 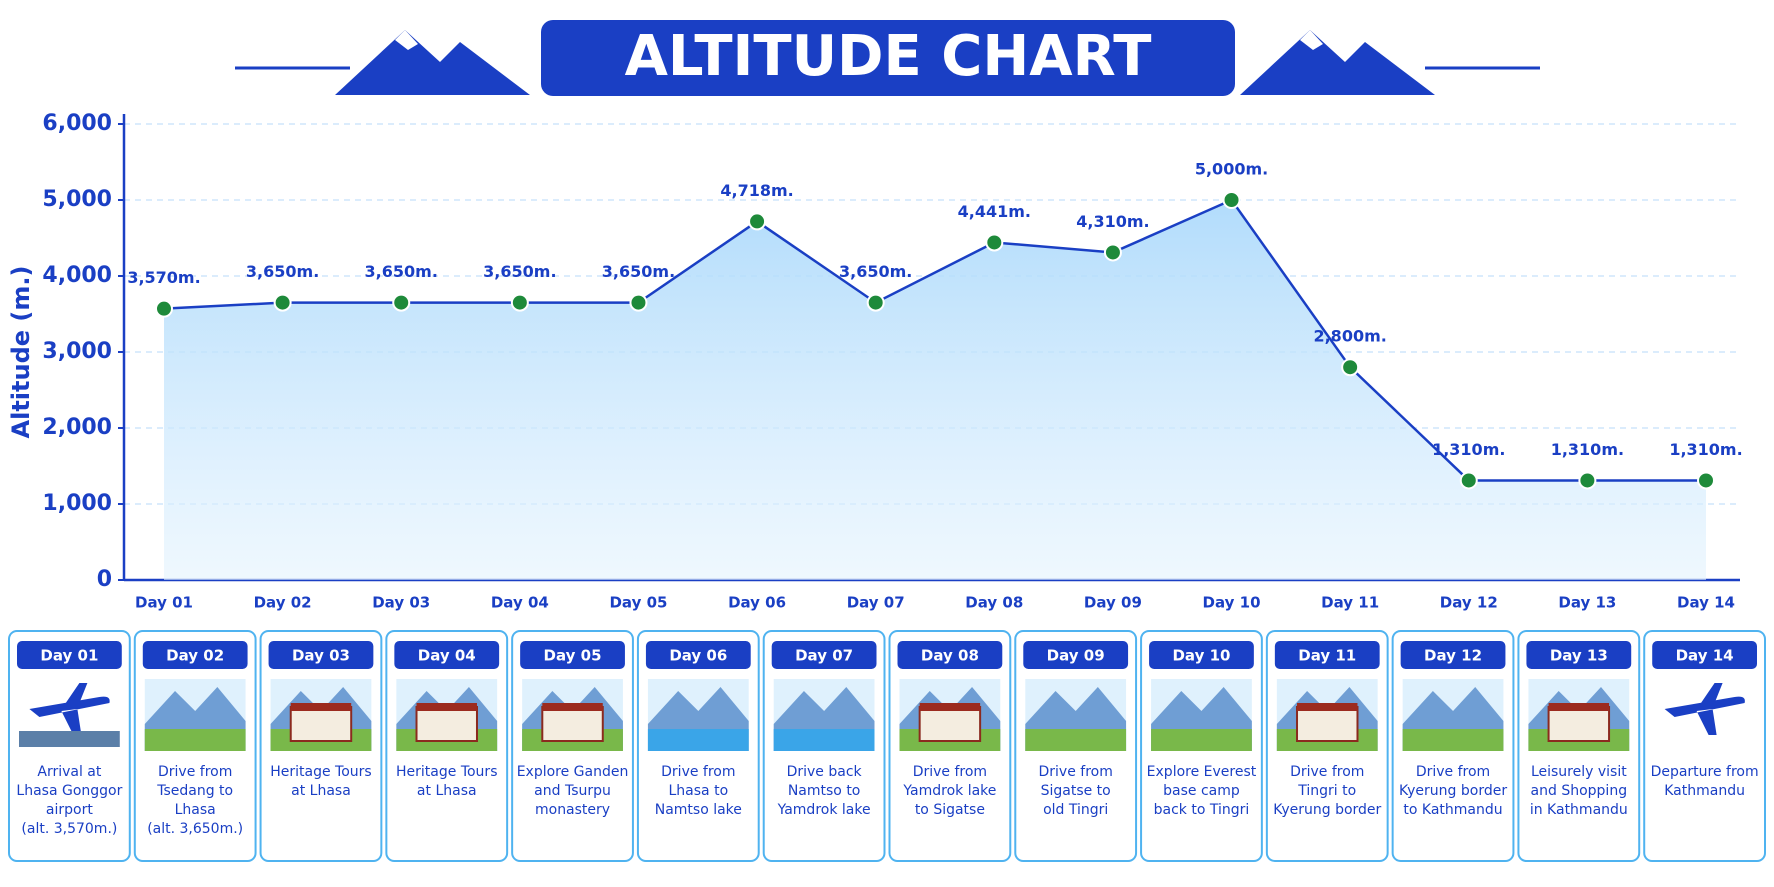 What do you see at coordinates (194, 791) in the screenshot?
I see `card-text: Tsedang to` at bounding box center [194, 791].